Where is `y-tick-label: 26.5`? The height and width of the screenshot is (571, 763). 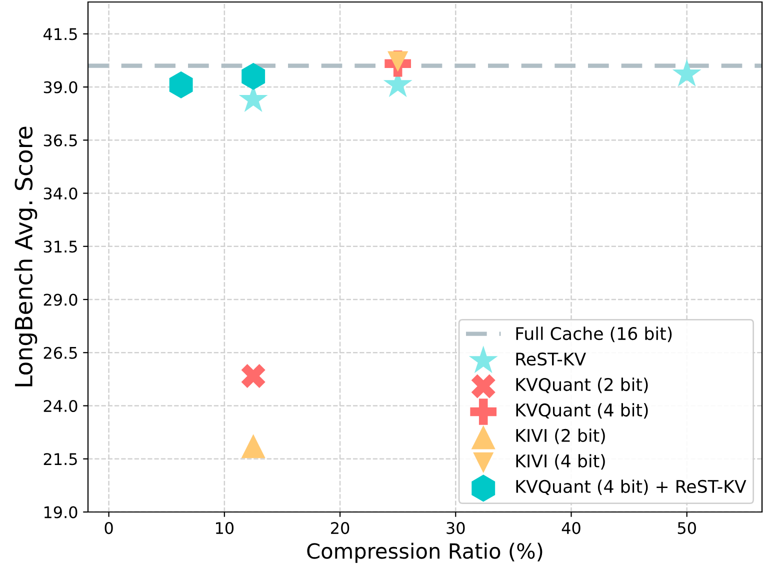
y-tick-label: 26.5 is located at coordinates (60, 352).